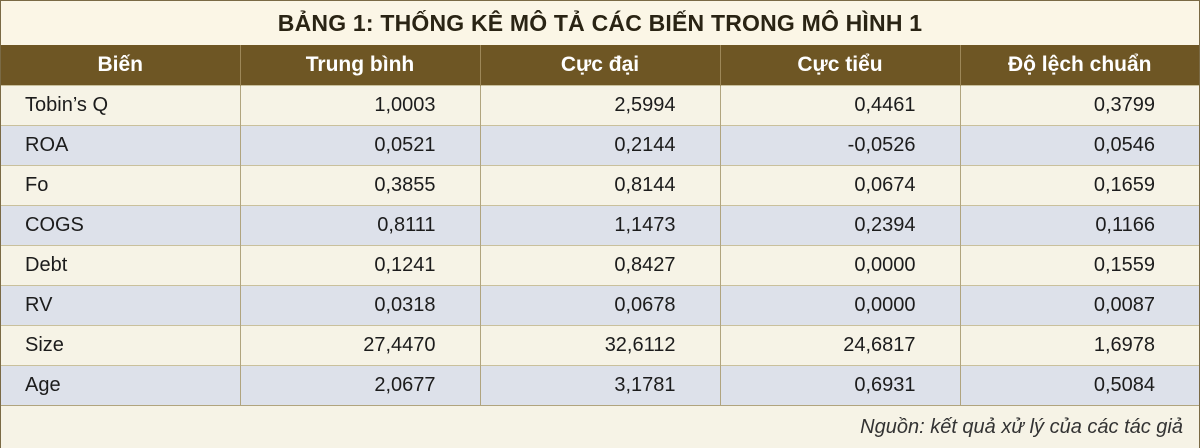  I want to click on table-row: Tobin’s Q 1,0003 2,5994 0,4461 0,3799, so click(600, 104).